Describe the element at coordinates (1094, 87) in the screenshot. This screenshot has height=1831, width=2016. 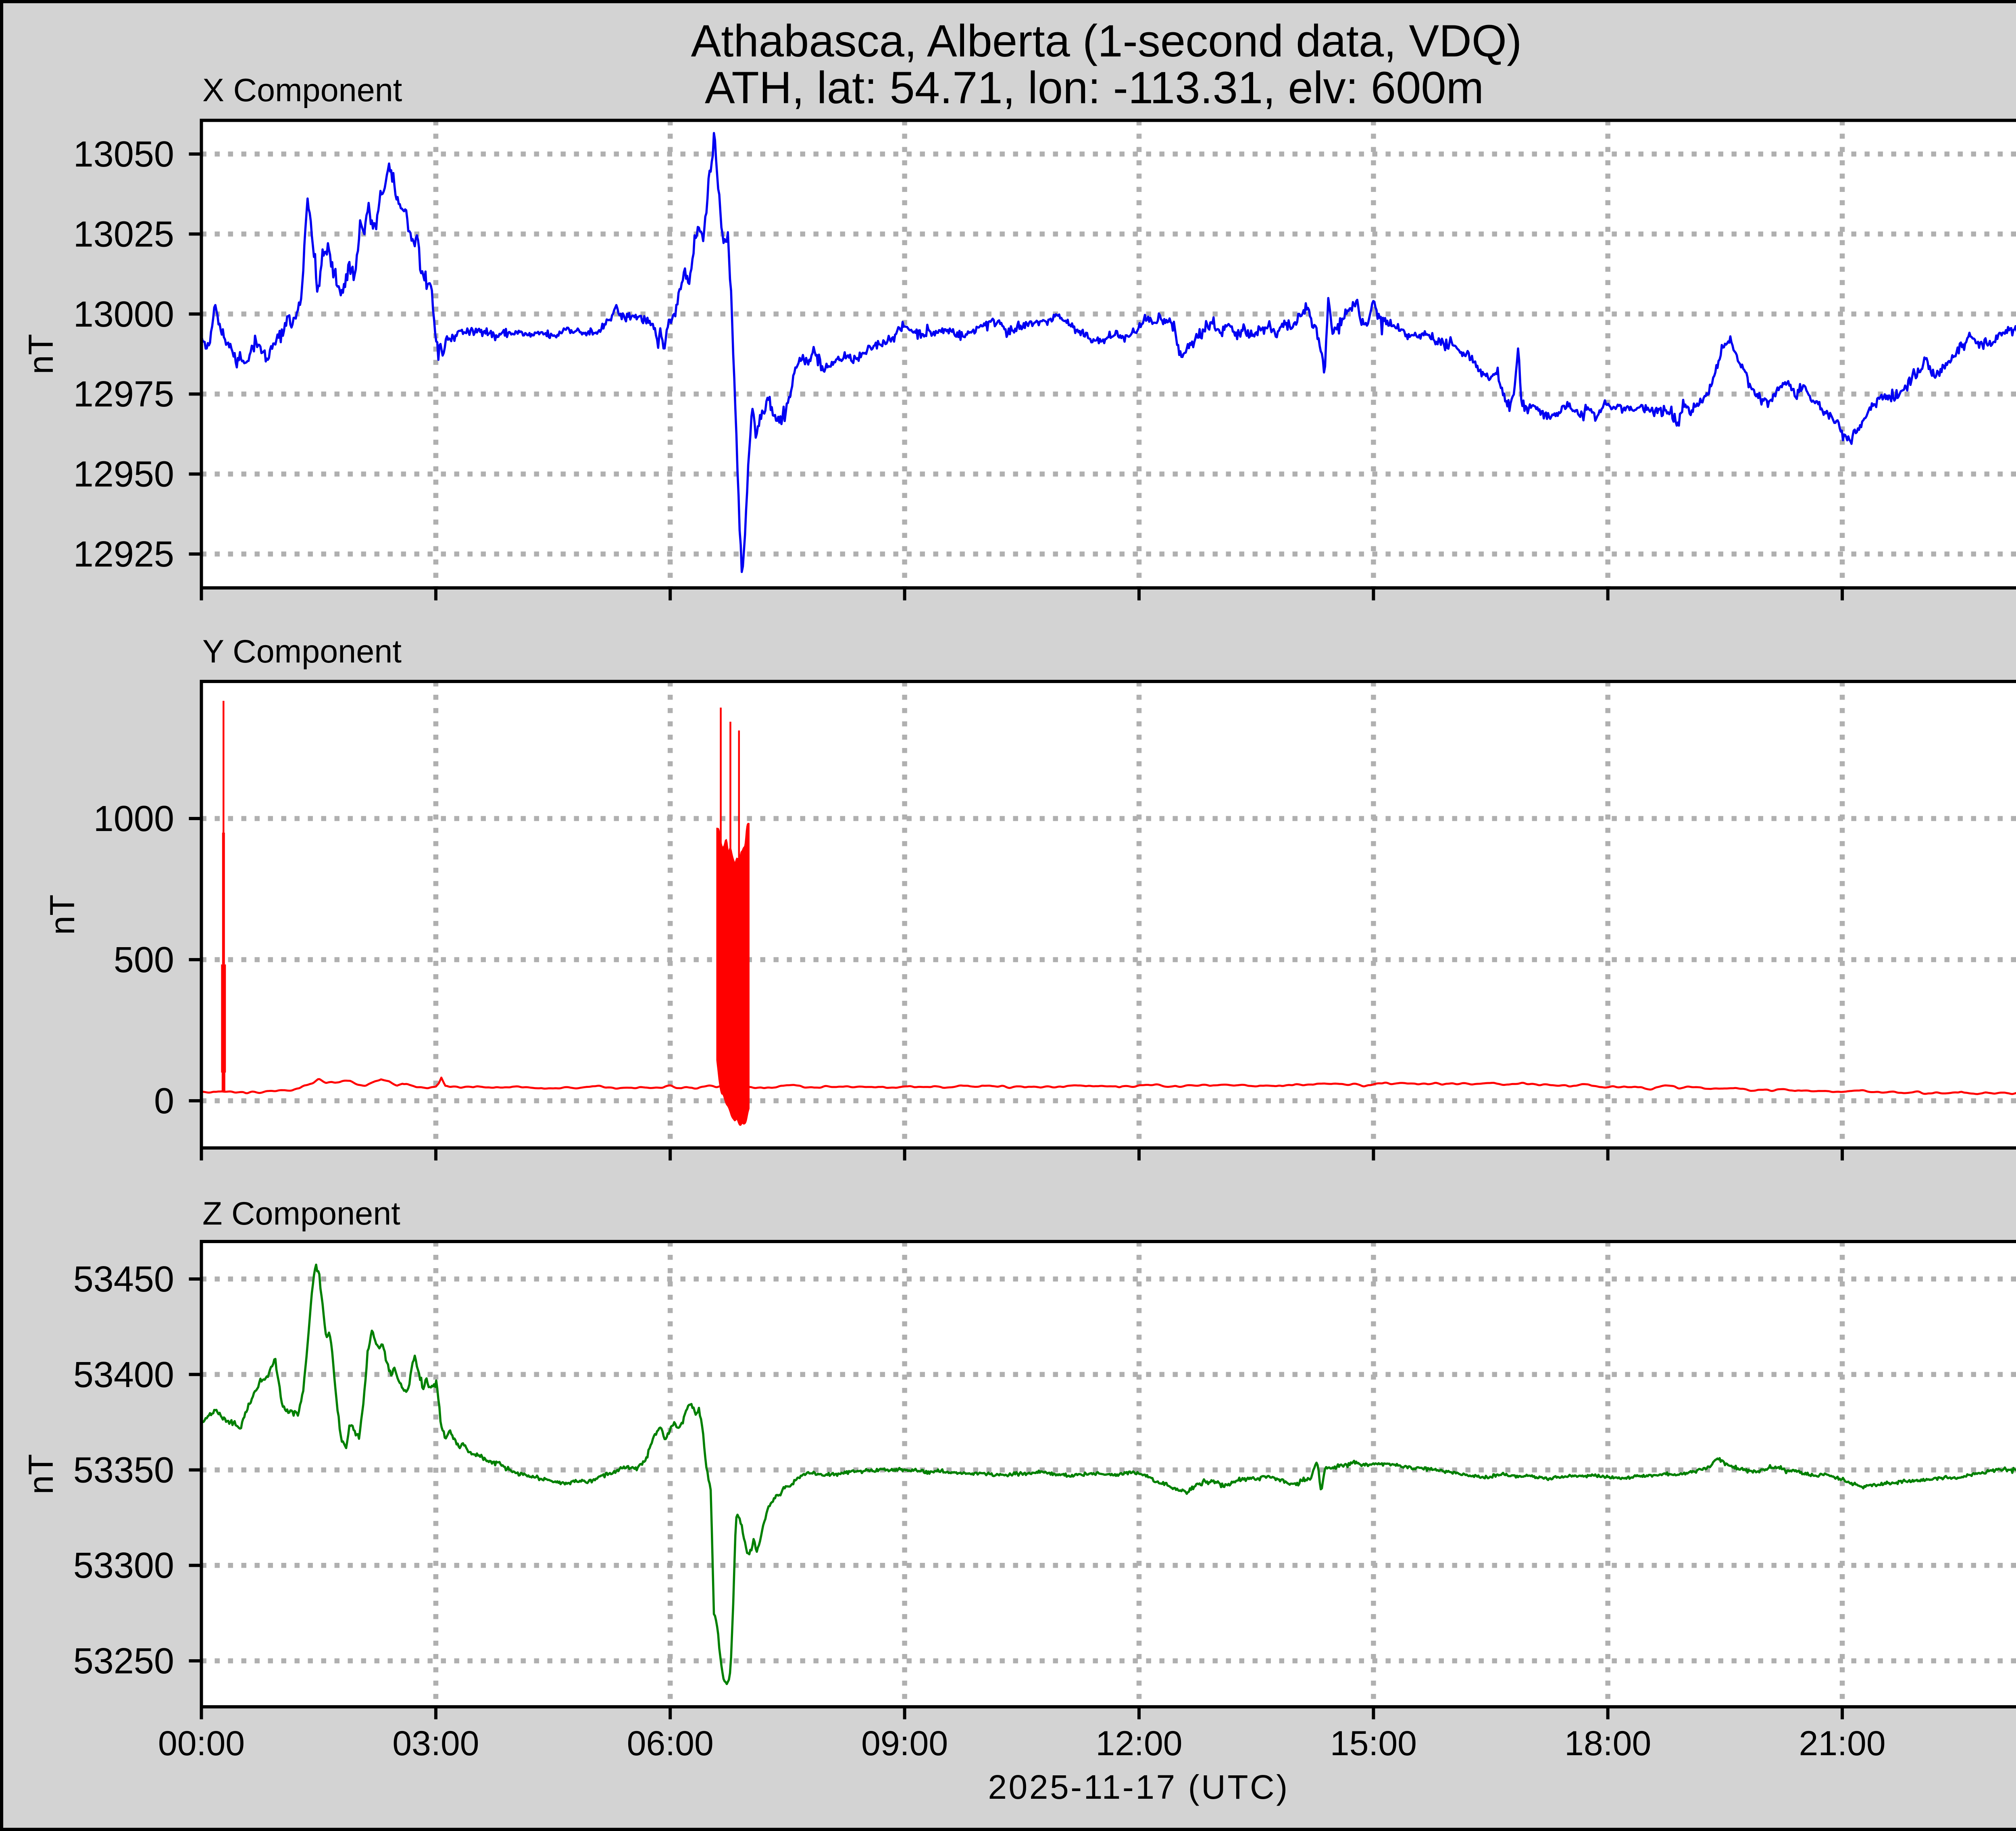
I see `svg-text:ATH, lat: 54.71, lon: -113.31,: ATH, lat: 54.71, lon: -113.31, elv: 600m` at that location.